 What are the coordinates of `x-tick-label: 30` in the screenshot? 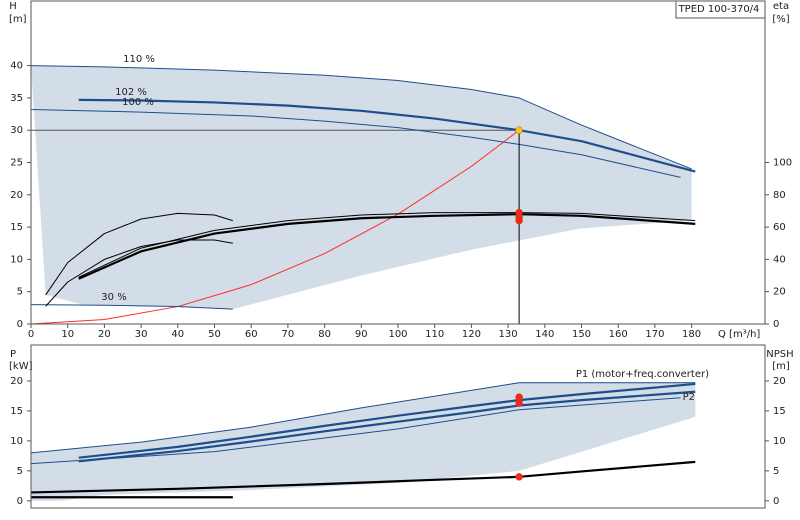 It's located at (141, 334).